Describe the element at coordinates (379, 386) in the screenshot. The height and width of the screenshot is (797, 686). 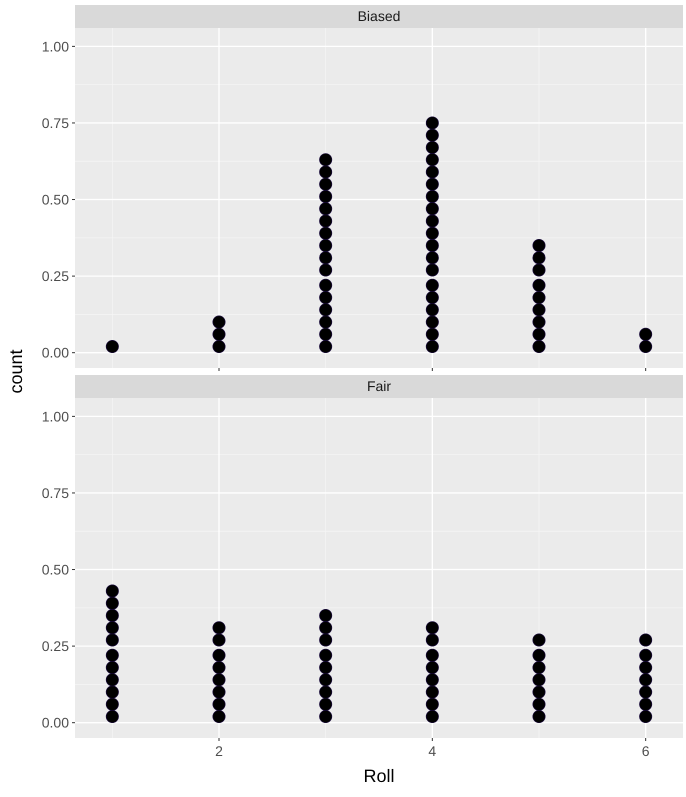
I see `chart-title: Fair` at that location.